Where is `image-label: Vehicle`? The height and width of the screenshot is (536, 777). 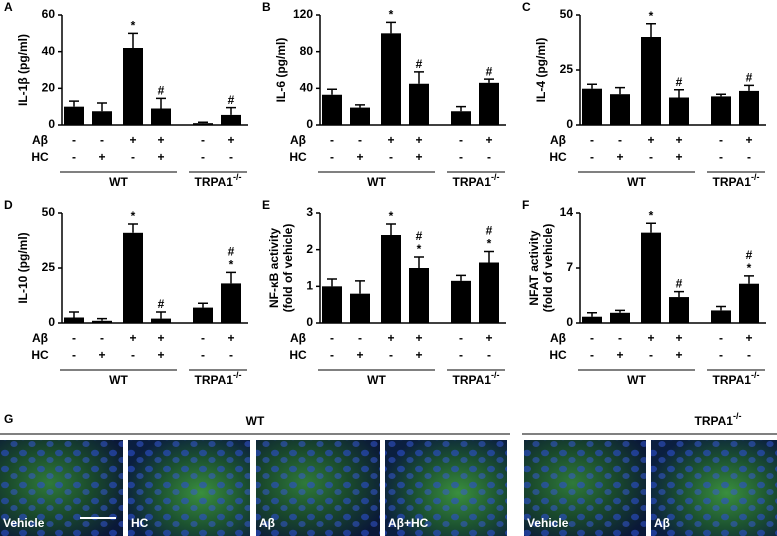
image-label: Vehicle is located at coordinates (548, 523).